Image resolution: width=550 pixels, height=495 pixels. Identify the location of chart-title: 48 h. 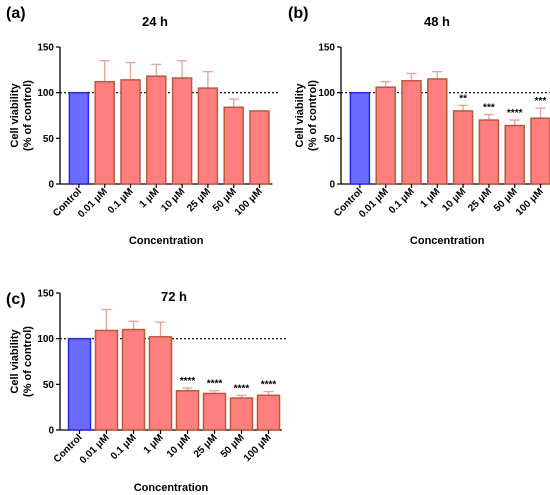
(437, 21).